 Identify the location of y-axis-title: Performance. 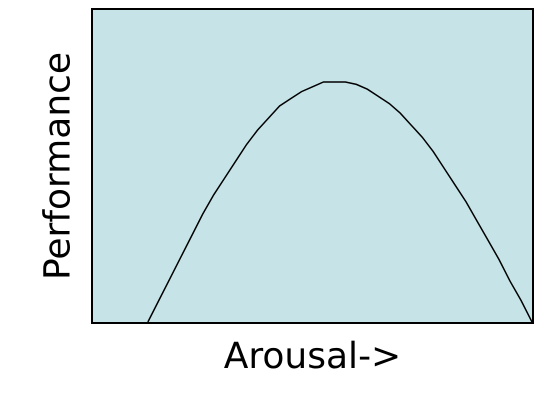
(57, 166).